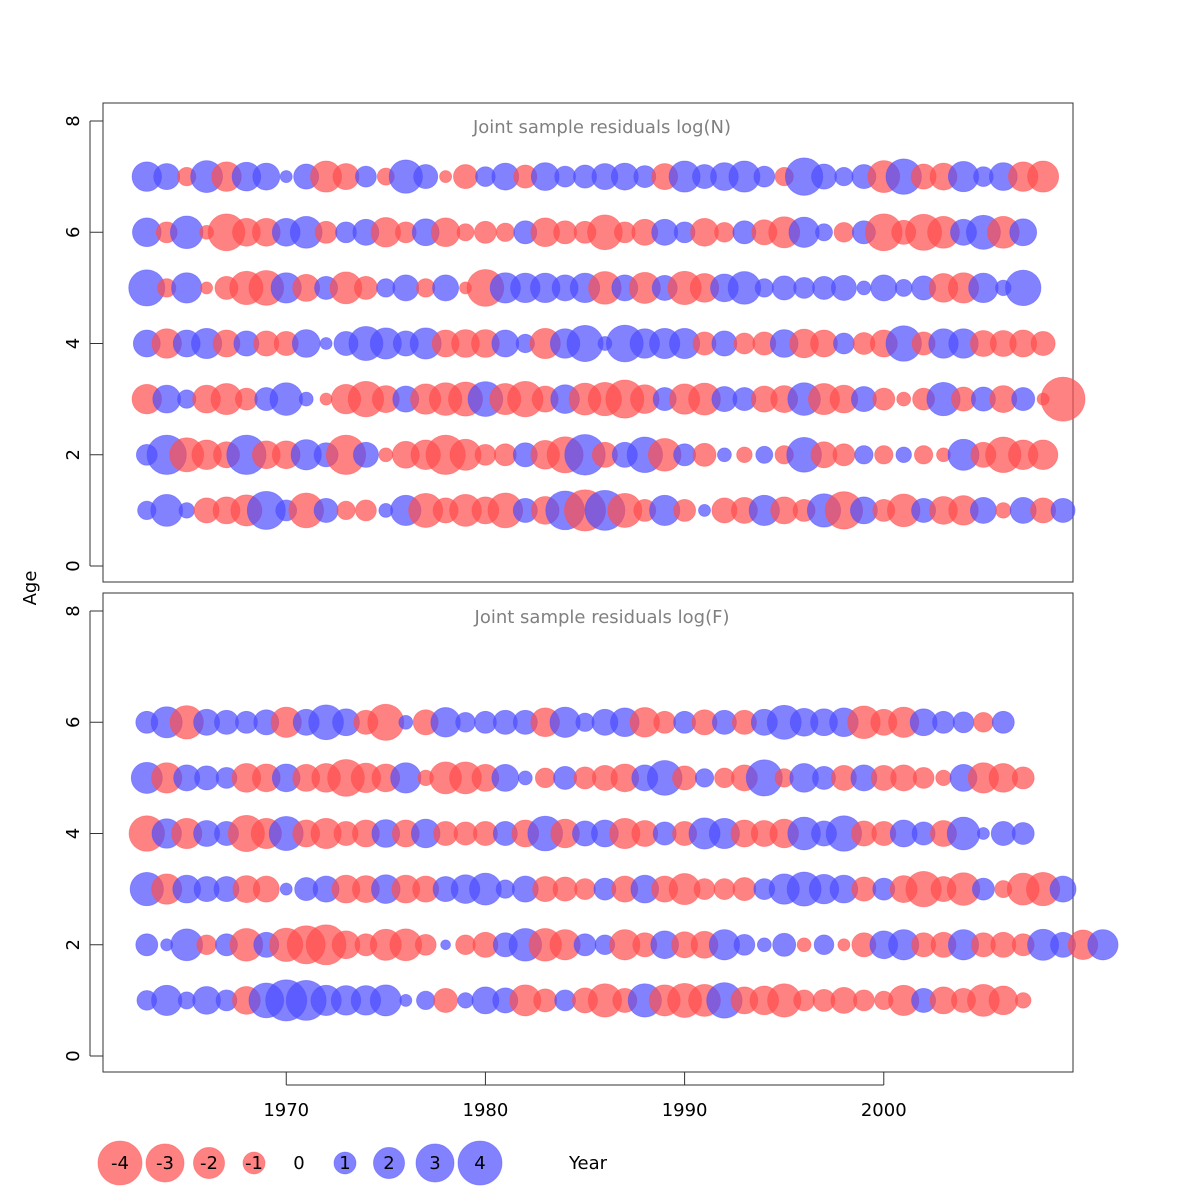 The width and height of the screenshot is (1200, 1200). What do you see at coordinates (884, 1110) in the screenshot?
I see `x-tick-label: 2000` at bounding box center [884, 1110].